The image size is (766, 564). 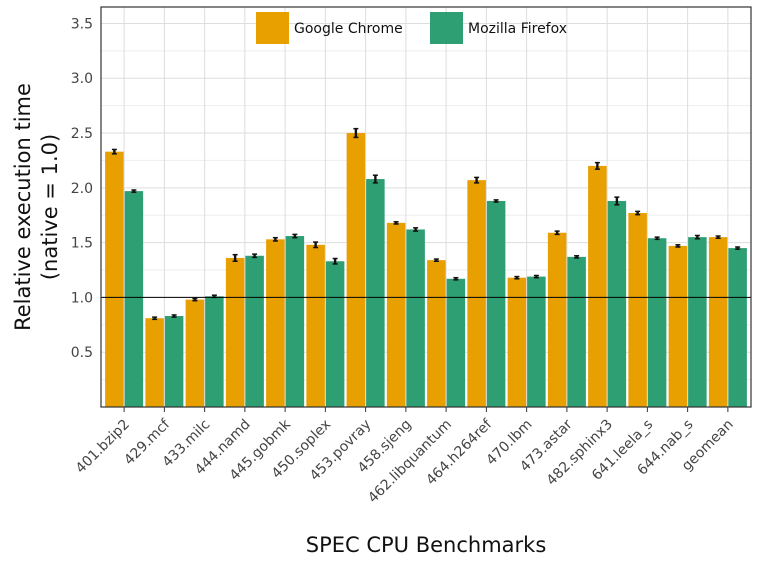 What do you see at coordinates (82, 24) in the screenshot?
I see `y-tick-label: 3.5` at bounding box center [82, 24].